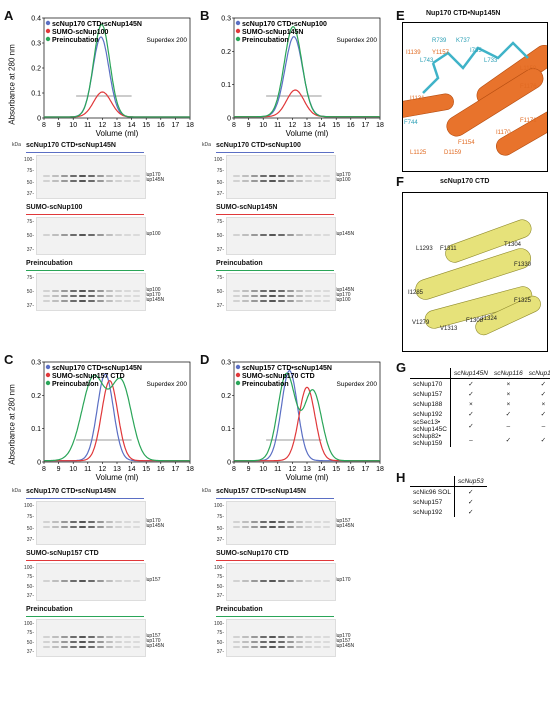 The height and width of the screenshot is (706, 550). Describe the element at coordinates (465, 181) in the screenshot. I see `structure-f-title: scNup170 CTD` at that location.